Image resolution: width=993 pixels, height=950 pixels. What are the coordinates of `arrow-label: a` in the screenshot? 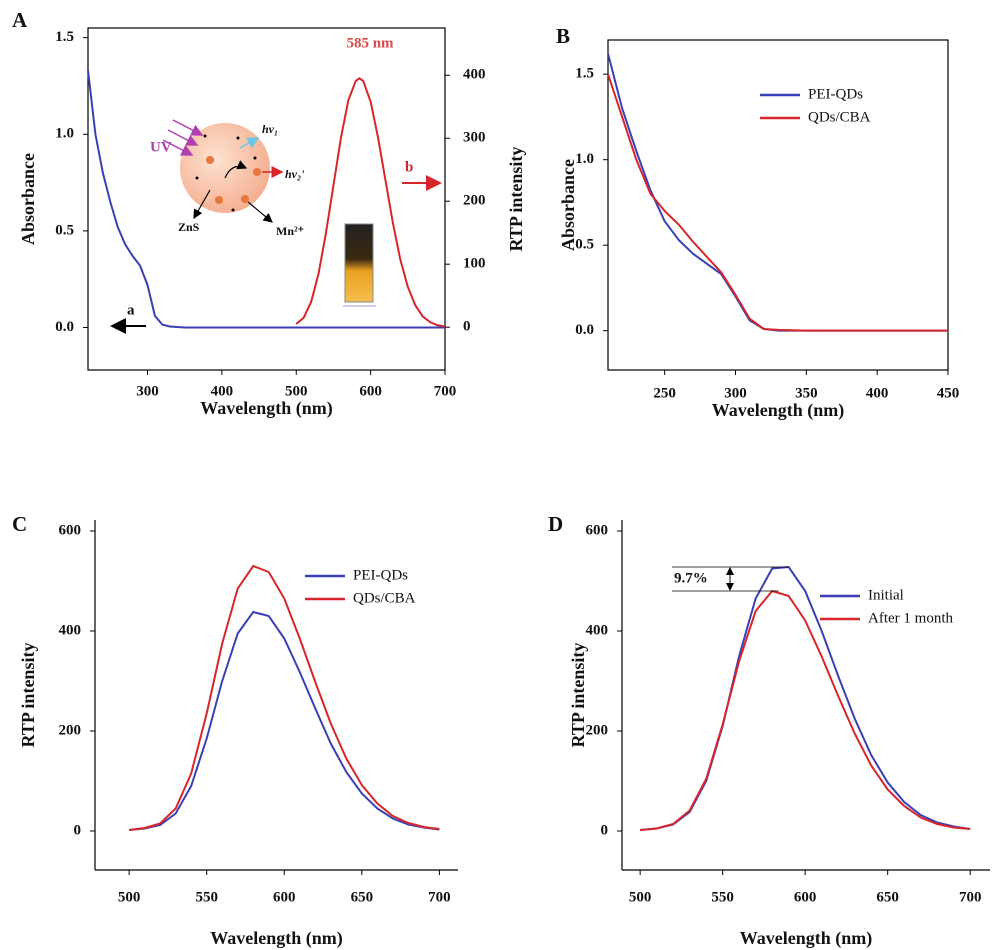 It's located at (131, 310).